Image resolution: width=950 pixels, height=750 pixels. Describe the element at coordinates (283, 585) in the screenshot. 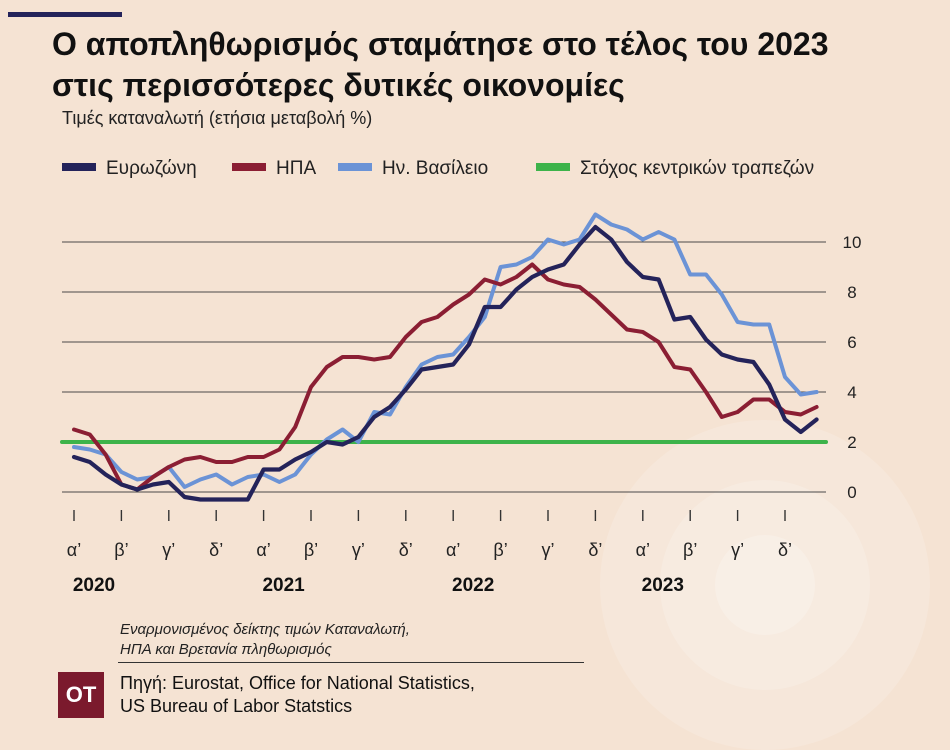

I see `x-year-label: 2021` at that location.